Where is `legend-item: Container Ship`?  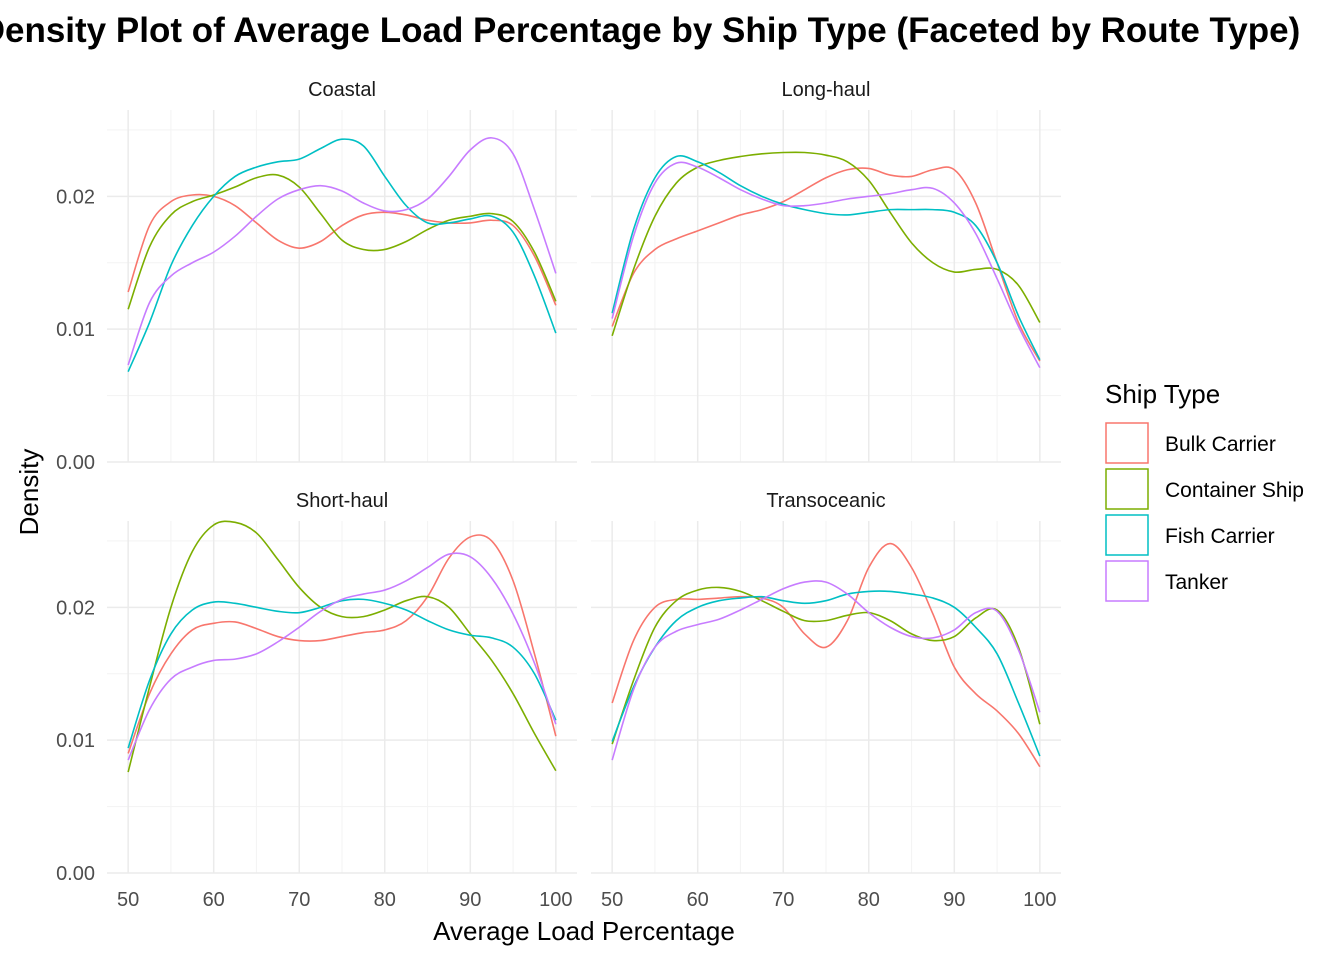
legend-item: Container Ship is located at coordinates (1204, 489).